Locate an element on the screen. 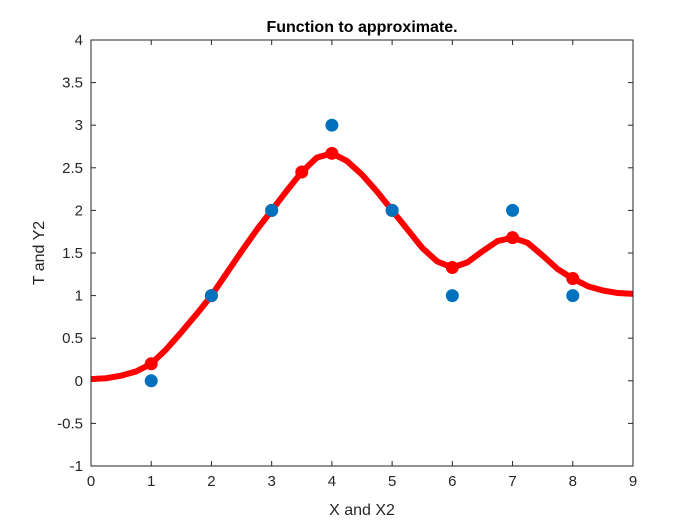  y-tick-label: 2.5 is located at coordinates (72, 168).